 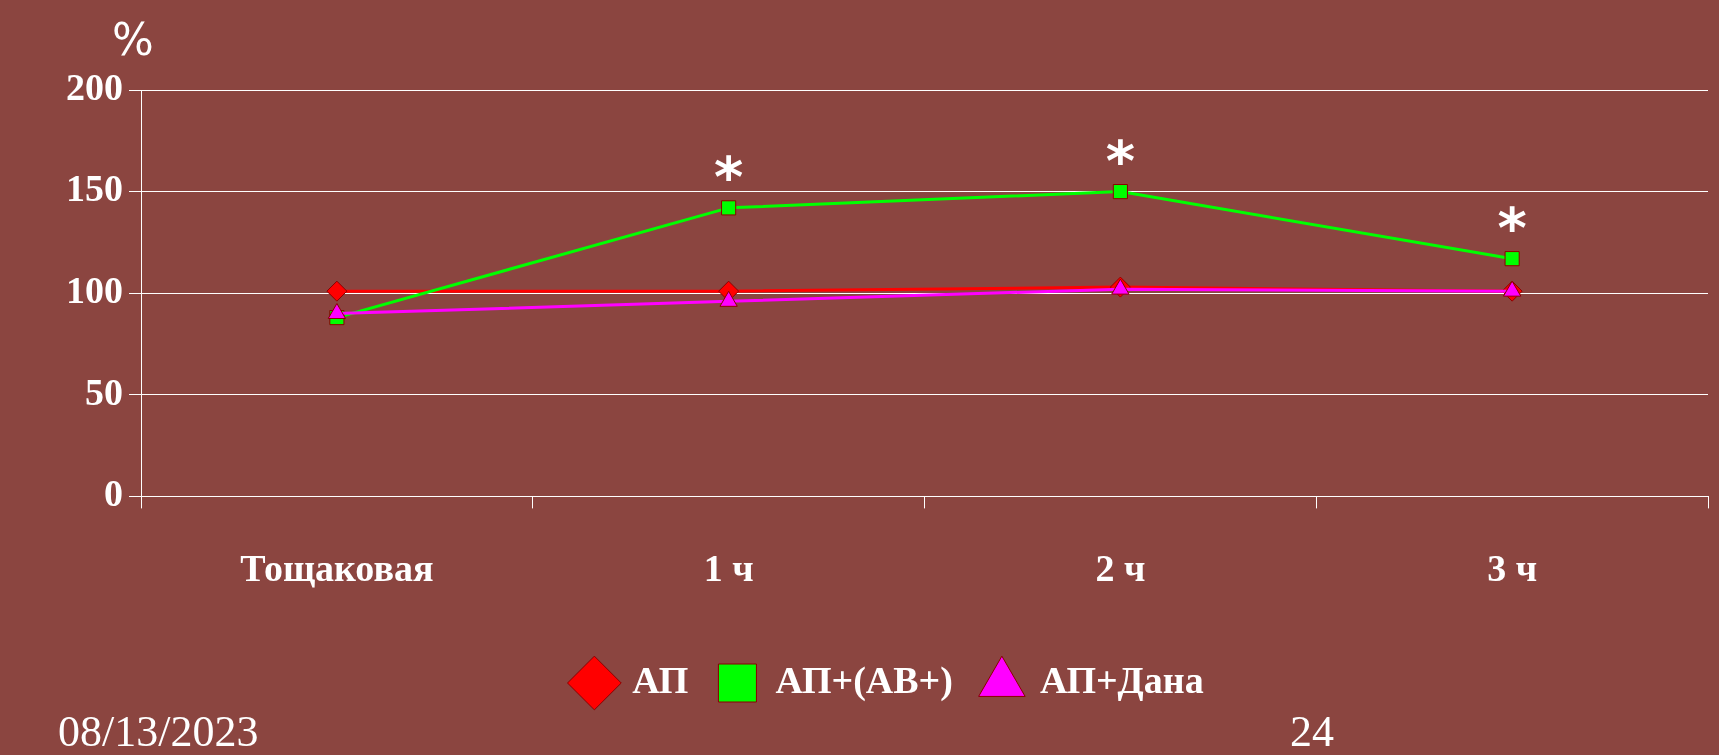 What do you see at coordinates (1121, 679) in the screenshot?
I see `legend-label: АП+Дана` at bounding box center [1121, 679].